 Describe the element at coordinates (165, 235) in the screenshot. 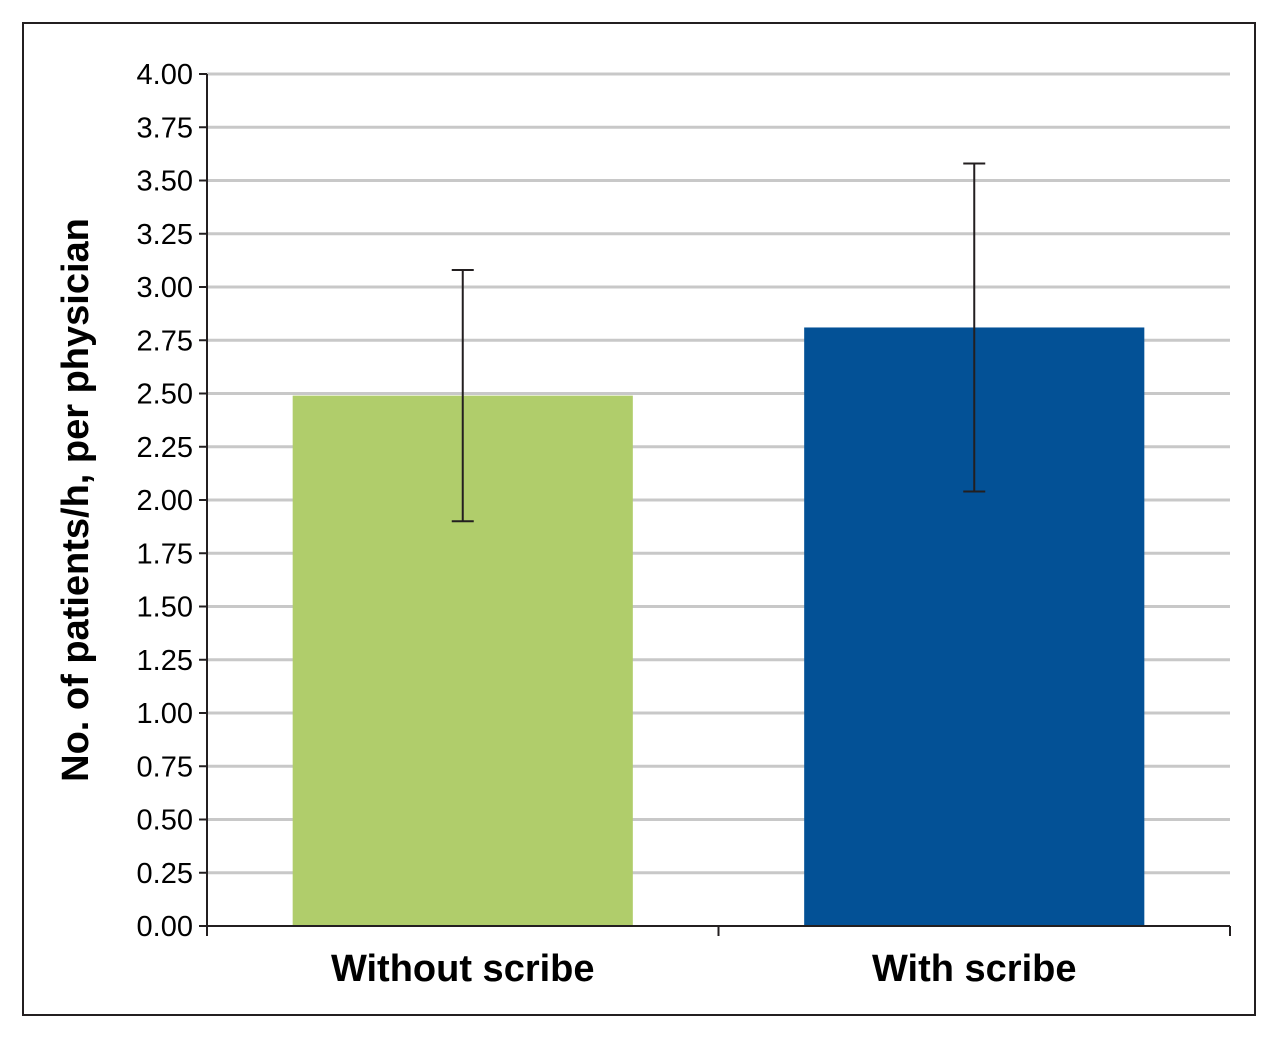

I see `y-tick-label: 3.25` at that location.